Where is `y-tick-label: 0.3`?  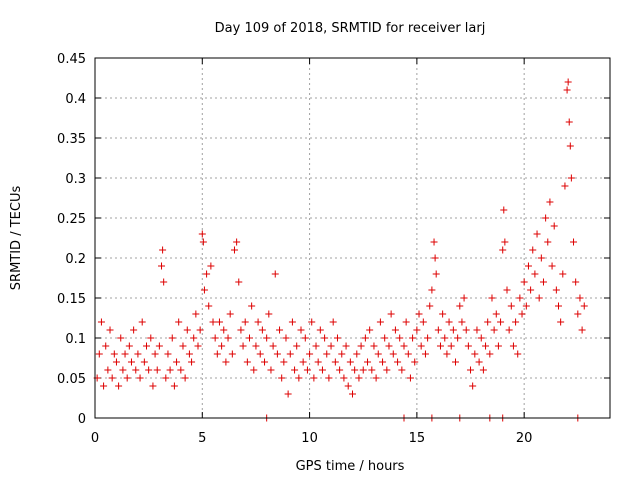
y-tick-label: 0.3 is located at coordinates (75, 179).